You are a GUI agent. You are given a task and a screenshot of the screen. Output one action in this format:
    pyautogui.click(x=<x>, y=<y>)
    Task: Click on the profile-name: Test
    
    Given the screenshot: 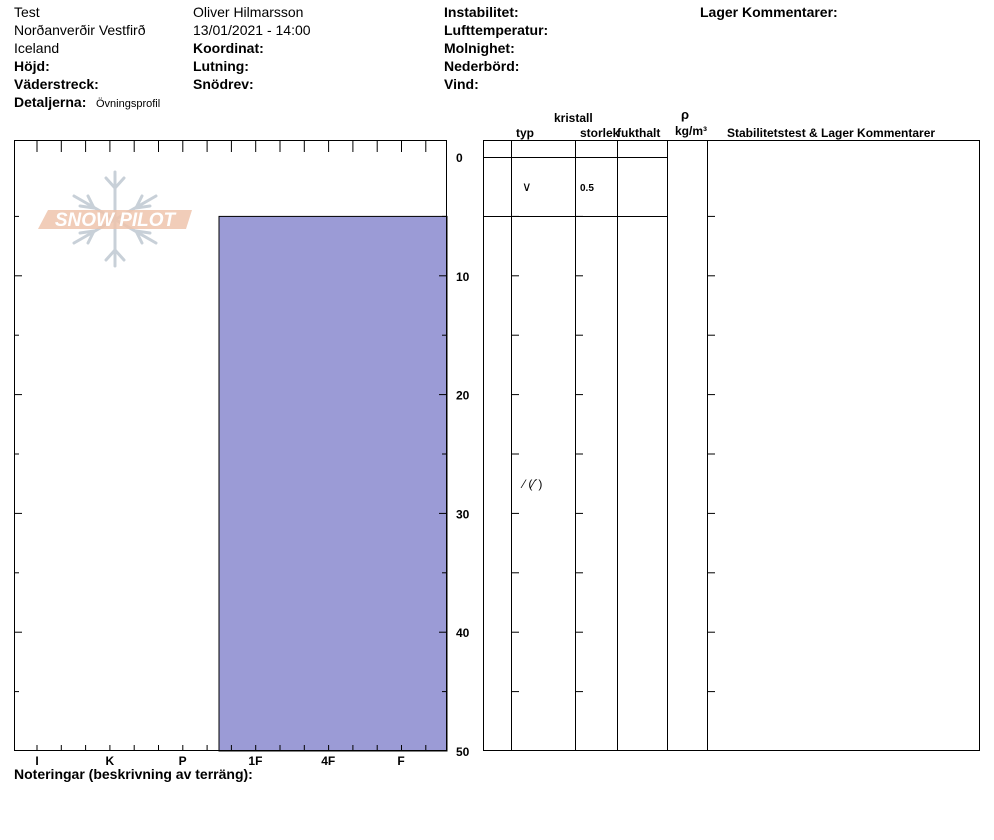 What is the action you would take?
    pyautogui.click(x=27, y=12)
    